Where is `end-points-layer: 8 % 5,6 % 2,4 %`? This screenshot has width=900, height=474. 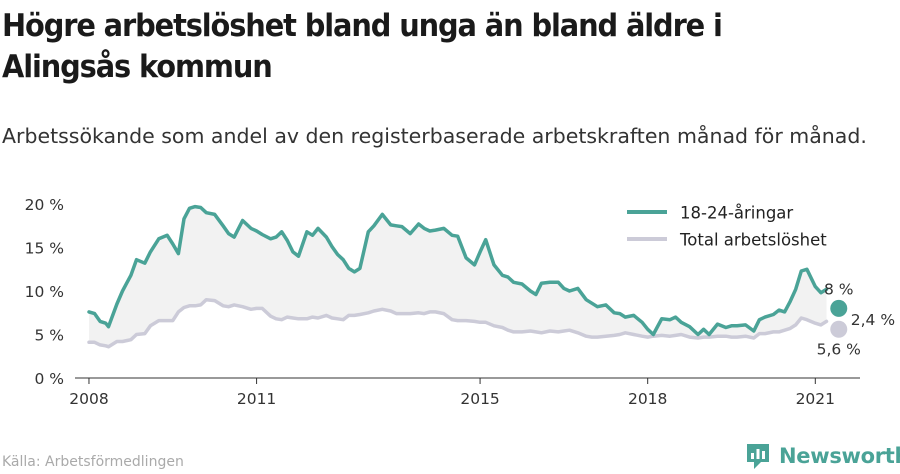
end-points-layer: 8 % 5,6 % 2,4 % is located at coordinates (856, 319).